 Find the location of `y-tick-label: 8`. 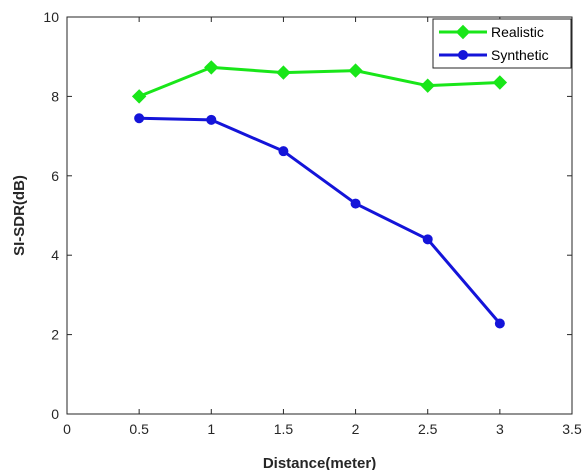

y-tick-label: 8 is located at coordinates (55, 96).